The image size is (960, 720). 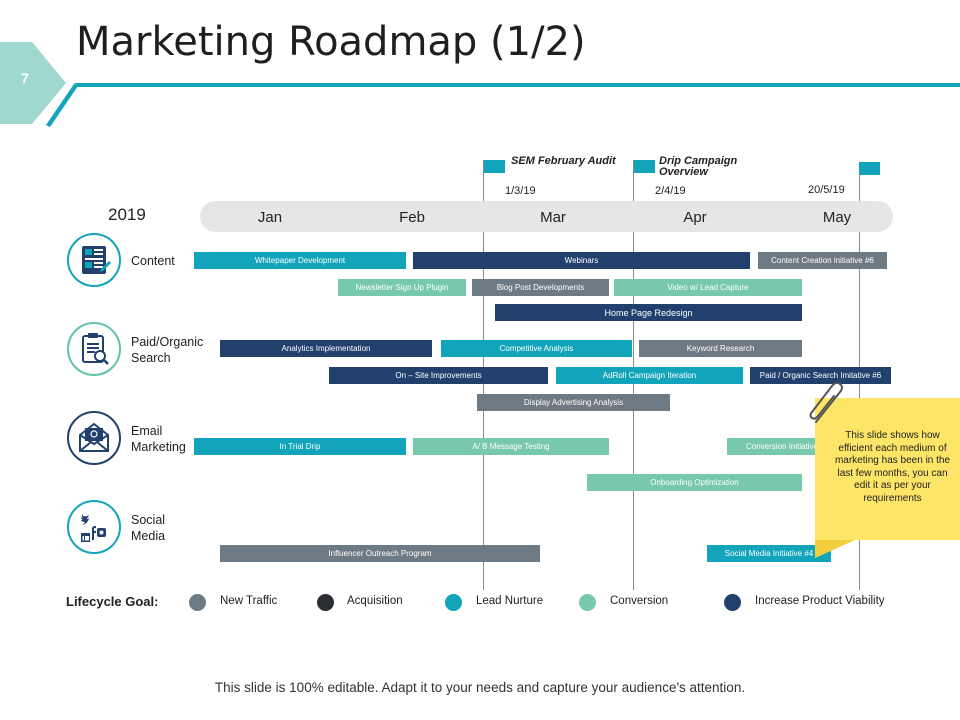 I want to click on milestone-date-2: 2/4/19, so click(x=670, y=191).